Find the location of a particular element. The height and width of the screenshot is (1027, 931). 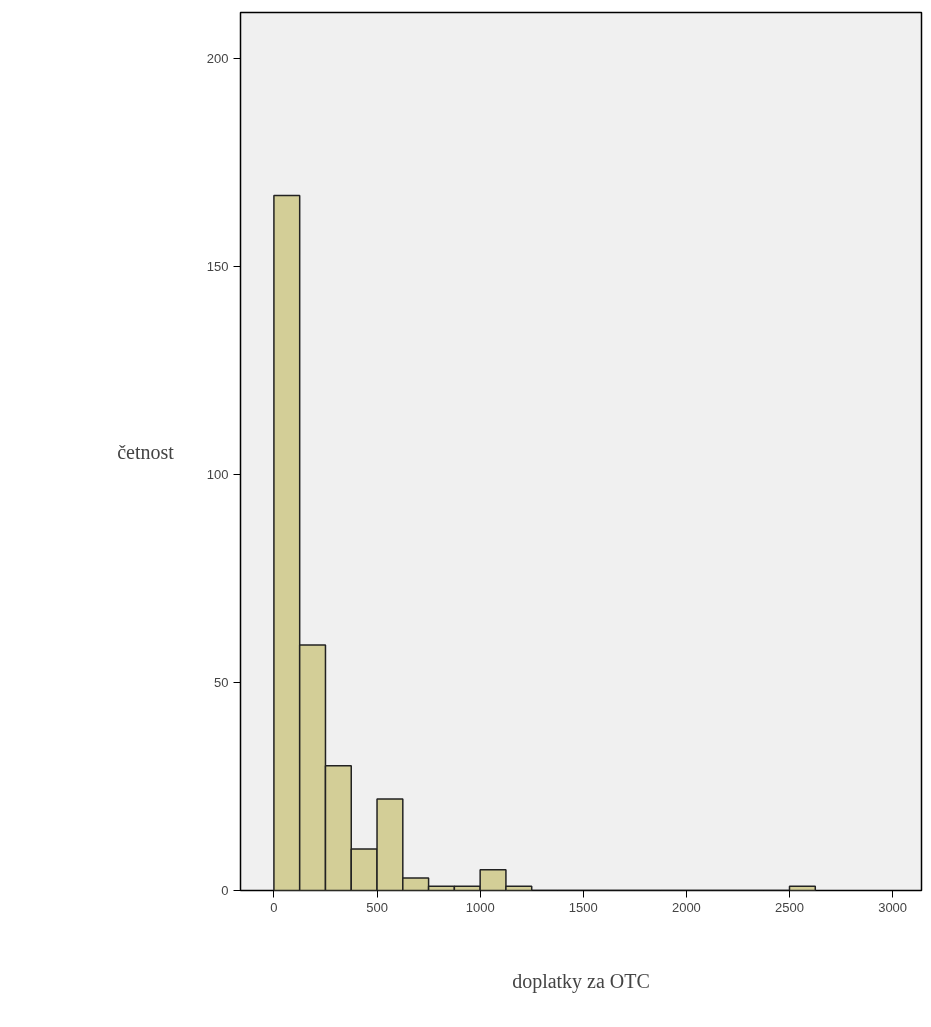

y-tick-label: 0 is located at coordinates (225, 890).